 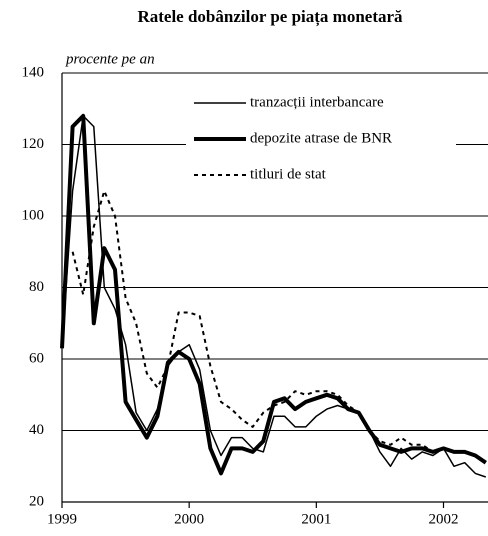 I want to click on legend-label: depozite atrase de BNR, so click(x=321, y=138).